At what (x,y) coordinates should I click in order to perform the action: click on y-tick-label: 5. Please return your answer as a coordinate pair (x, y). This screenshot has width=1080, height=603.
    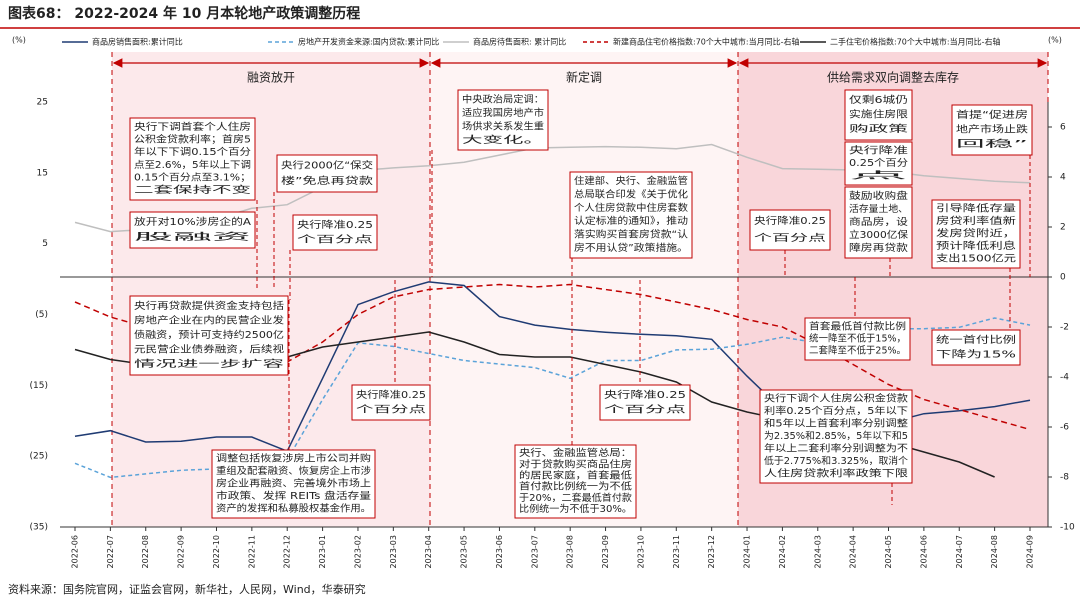
    Looking at the image, I should click on (45, 244).